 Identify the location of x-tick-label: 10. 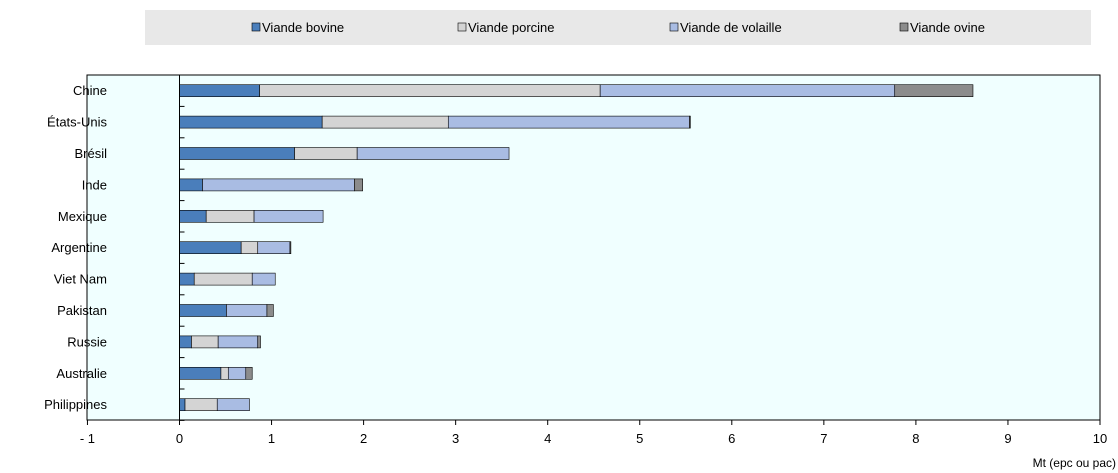
(1100, 438).